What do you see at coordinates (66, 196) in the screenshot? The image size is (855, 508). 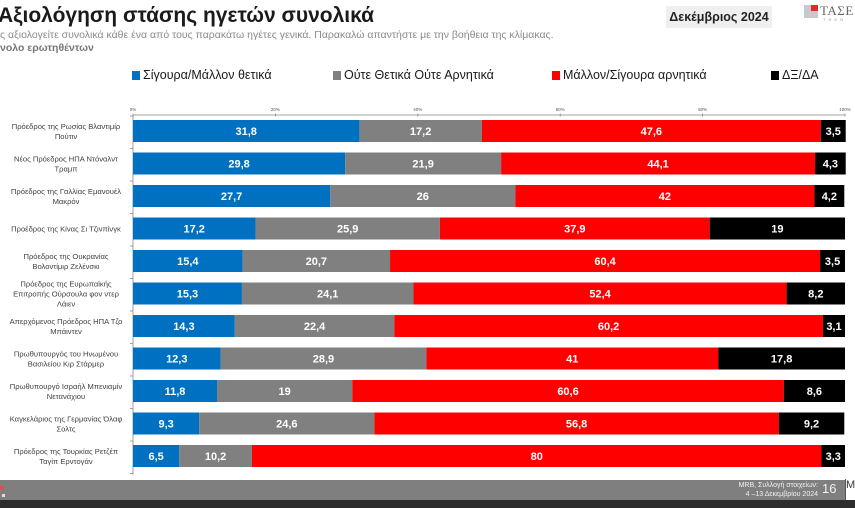 I see `category-label: Πρόεδρος της Γαλλίας Εμανουέλ Μακρόν` at bounding box center [66, 196].